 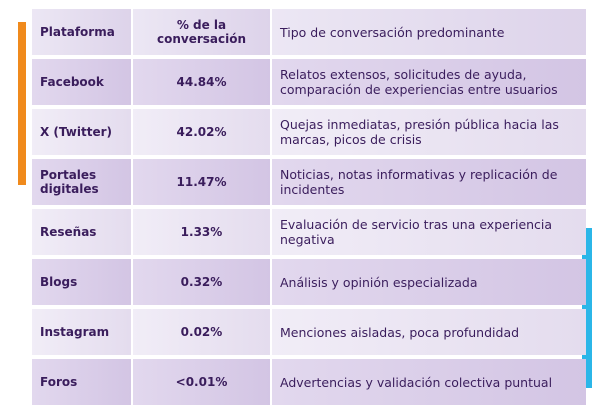 I want to click on table-cell: Análisis y opinión especializada, so click(x=429, y=282).